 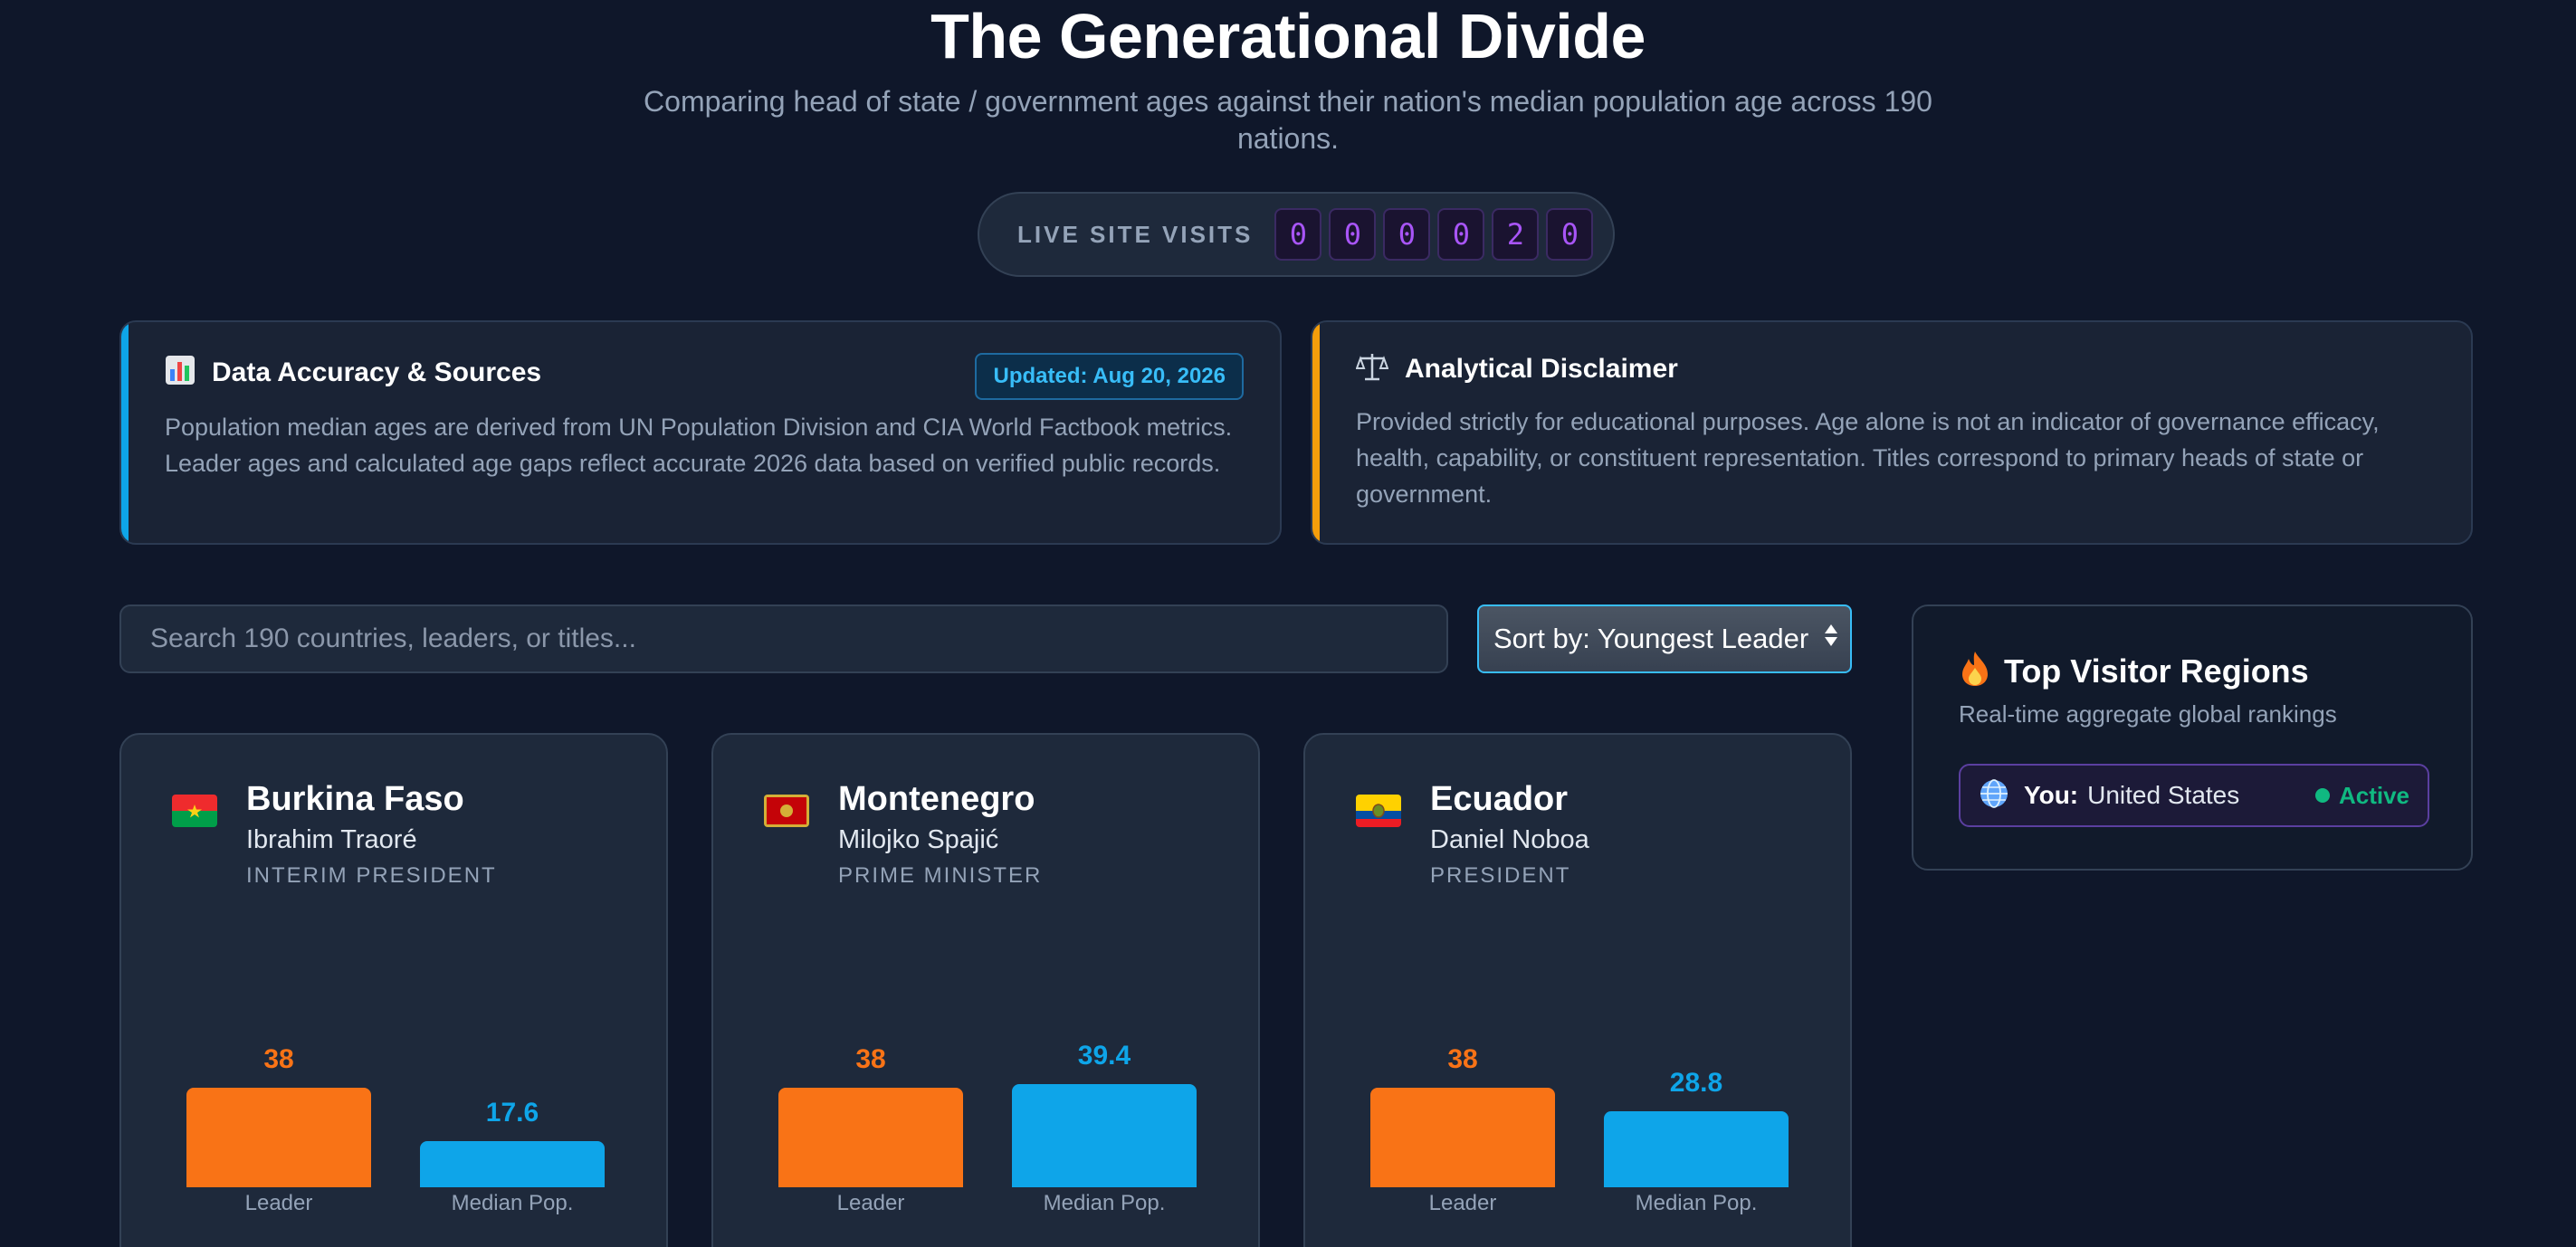 What do you see at coordinates (332, 839) in the screenshot?
I see `leader-name: Ibrahim Traoré` at bounding box center [332, 839].